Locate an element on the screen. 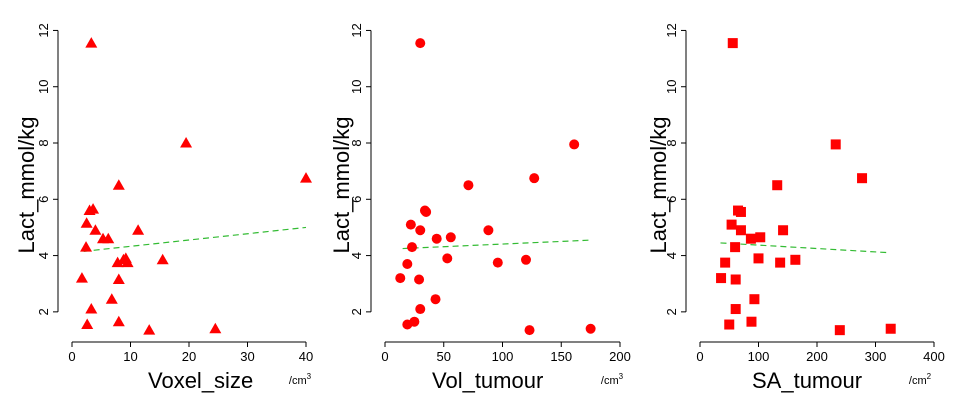 This screenshot has width=960, height=416. x-axis-title: Vol_tumour is located at coordinates (487, 380).